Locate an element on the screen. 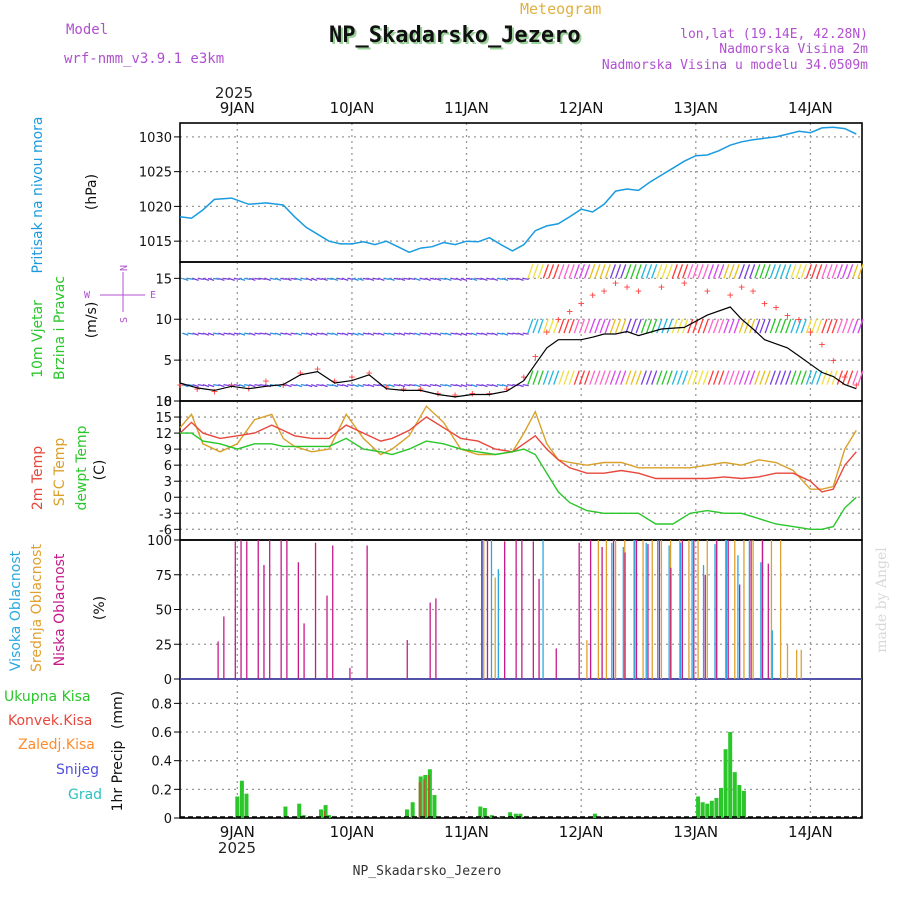 Image resolution: width=900 pixels, height=900 pixels. model-label: Model is located at coordinates (87, 30).